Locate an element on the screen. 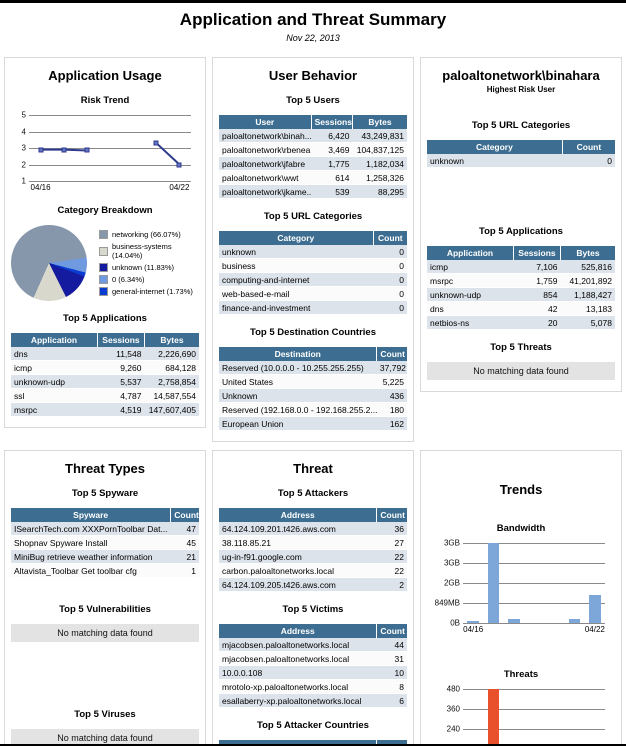 The image size is (626, 746). legend-item: general-internet (1.73%) is located at coordinates (149, 291).